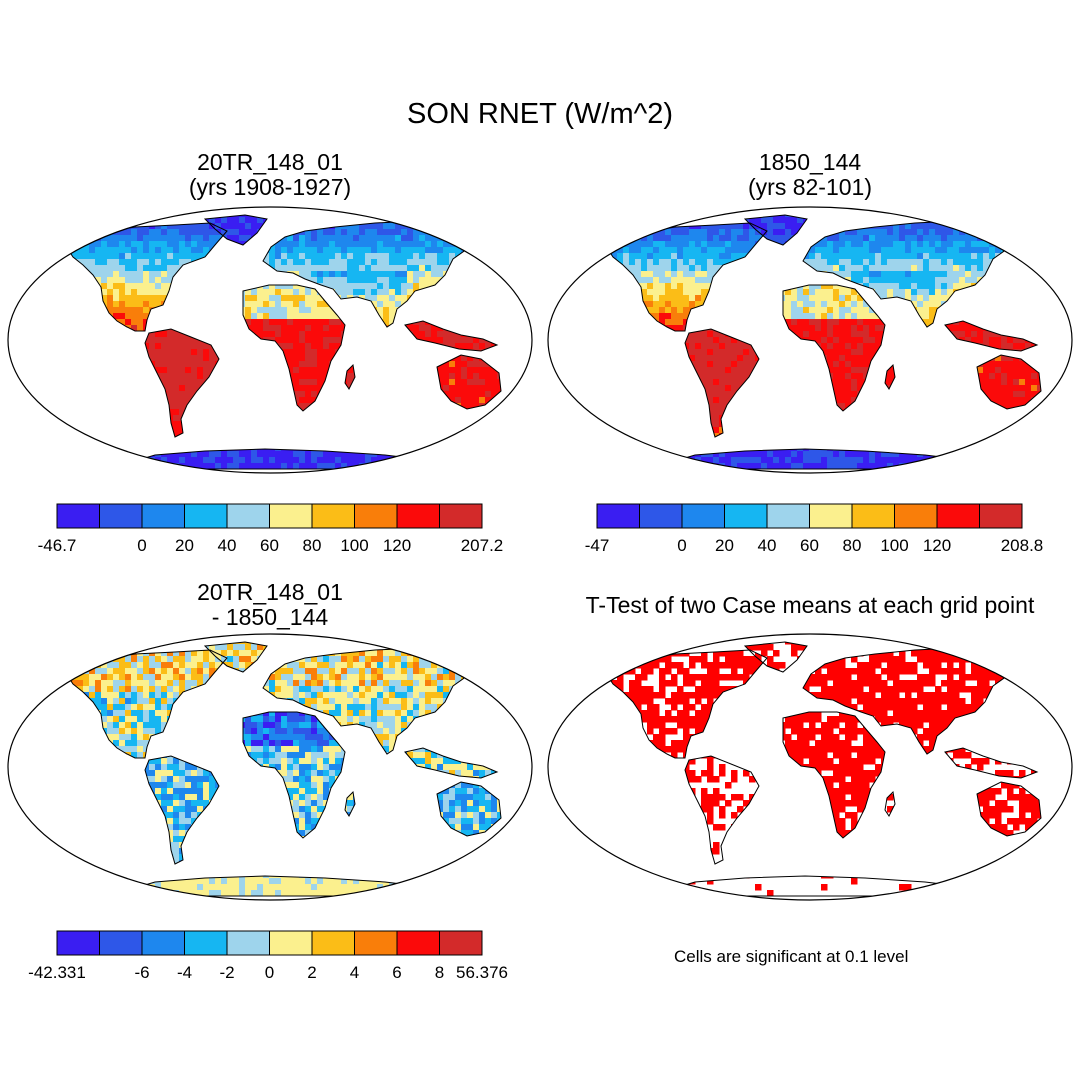 The width and height of the screenshot is (1080, 1080). What do you see at coordinates (270, 533) in the screenshot?
I see `colorbar-case1: -46.7 0 20 40 60 80 100 120 207.2` at bounding box center [270, 533].